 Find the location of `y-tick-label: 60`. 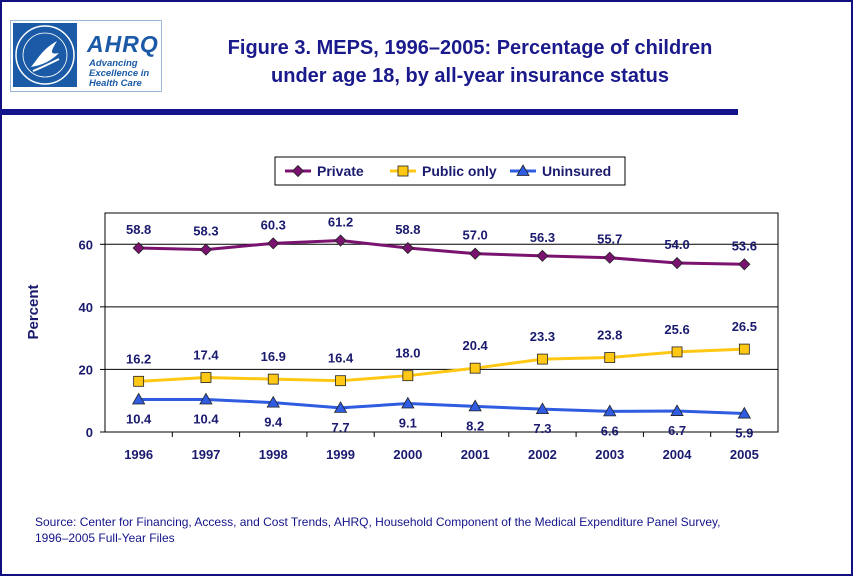

y-tick-label: 60 is located at coordinates (86, 244).